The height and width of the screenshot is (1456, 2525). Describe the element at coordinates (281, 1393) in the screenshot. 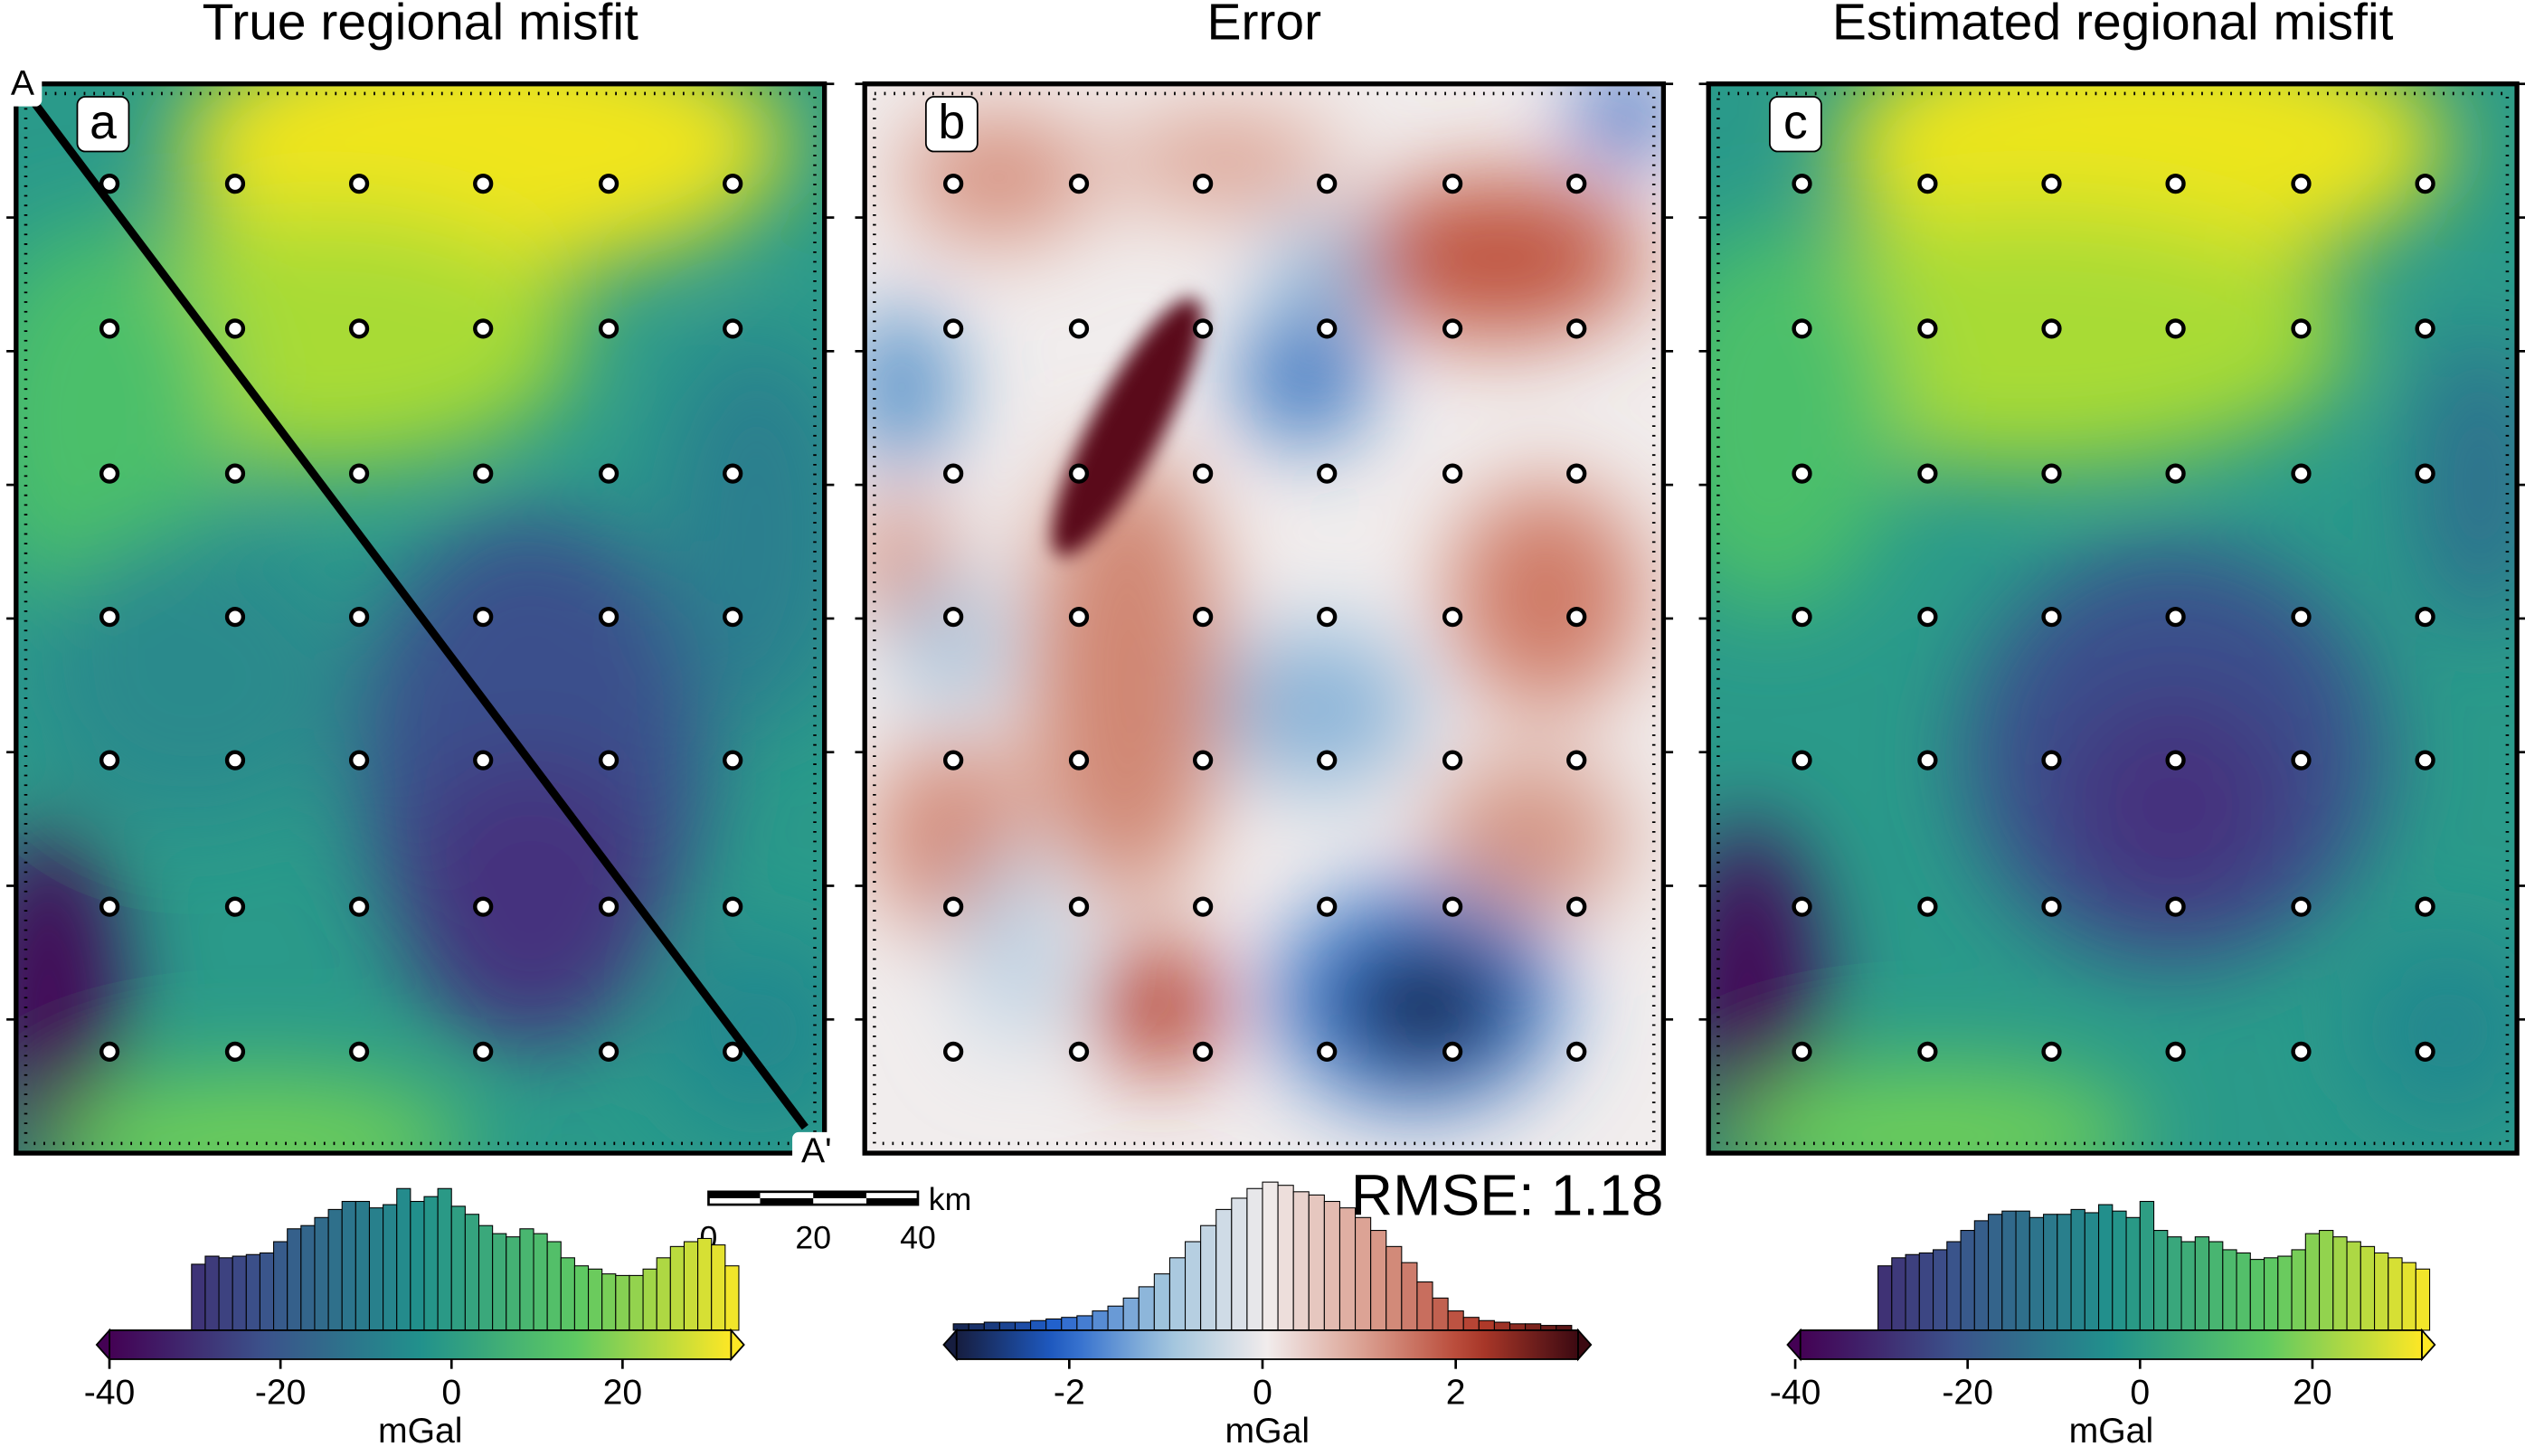

I see `colorbar-tick-label: -20` at that location.